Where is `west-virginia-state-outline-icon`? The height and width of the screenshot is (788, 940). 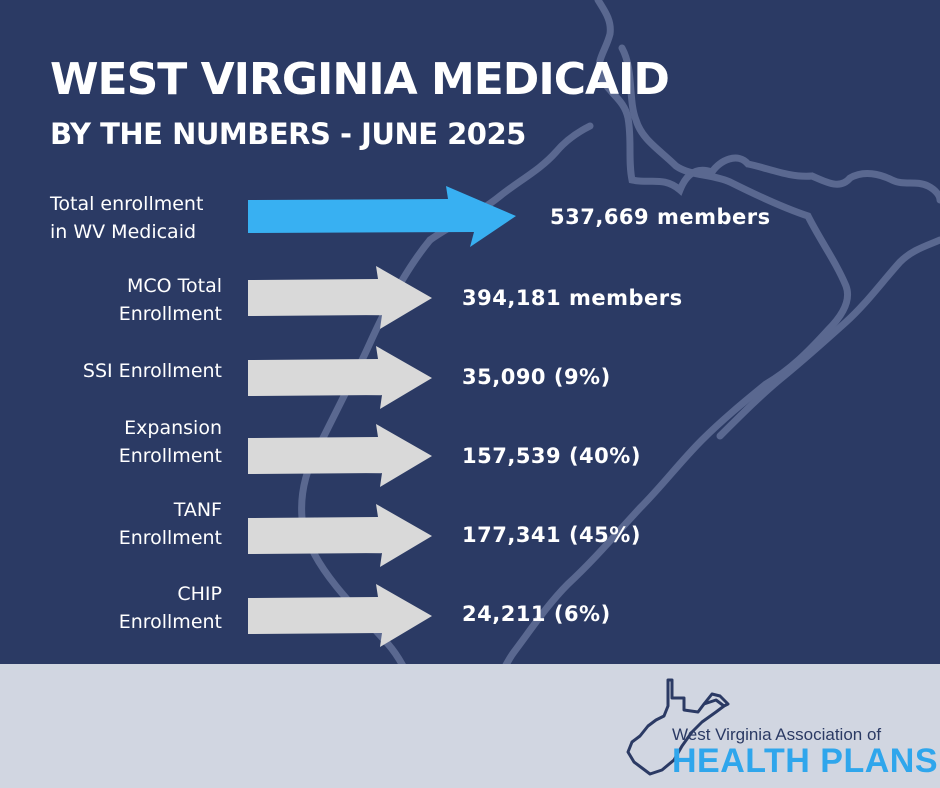 west-virginia-state-outline-icon is located at coordinates (678, 727).